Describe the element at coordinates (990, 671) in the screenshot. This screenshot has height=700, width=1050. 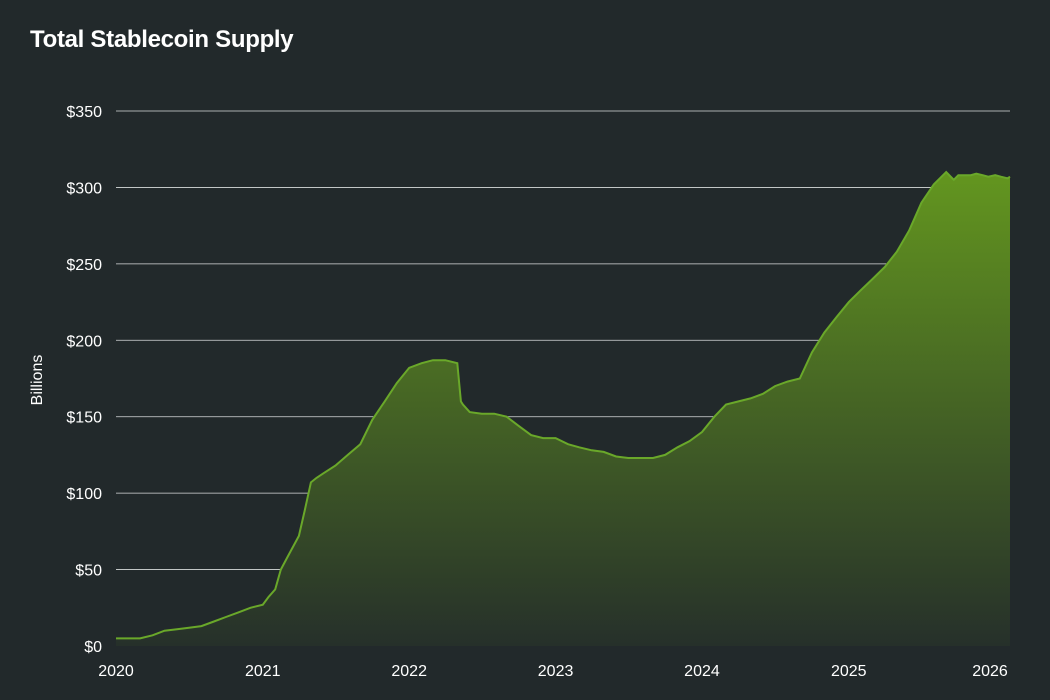
I see `x-tick-label: 2026` at that location.